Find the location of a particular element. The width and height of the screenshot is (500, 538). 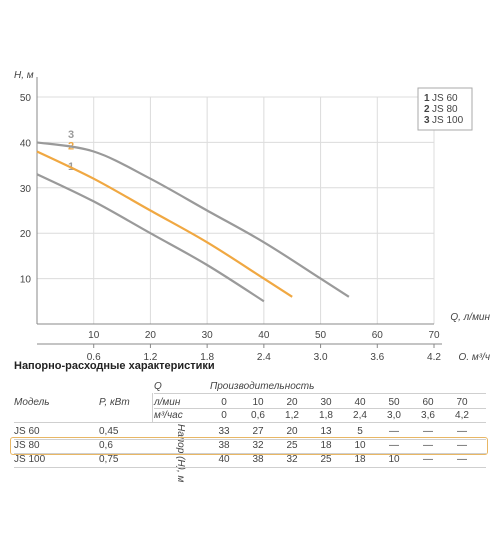

m3h-value: 3,6 is located at coordinates (428, 415).